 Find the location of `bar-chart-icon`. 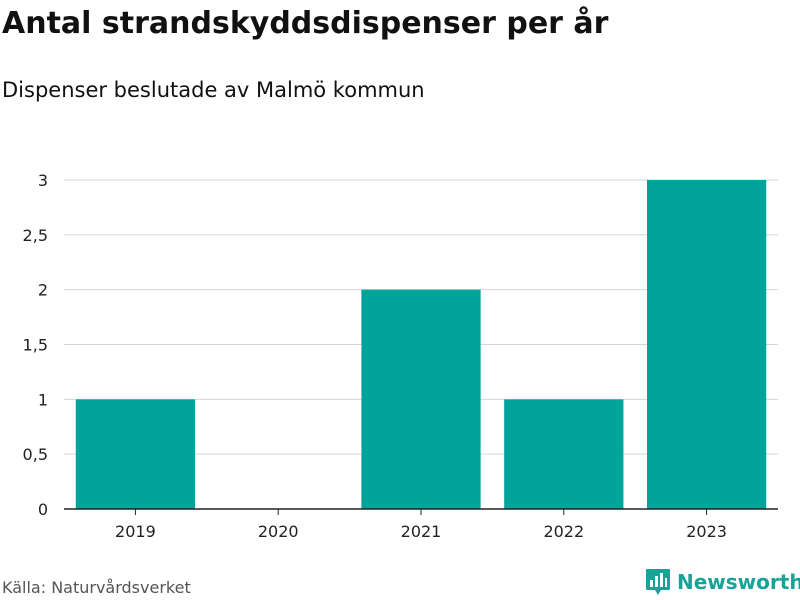

bar-chart-icon is located at coordinates (658, 582).